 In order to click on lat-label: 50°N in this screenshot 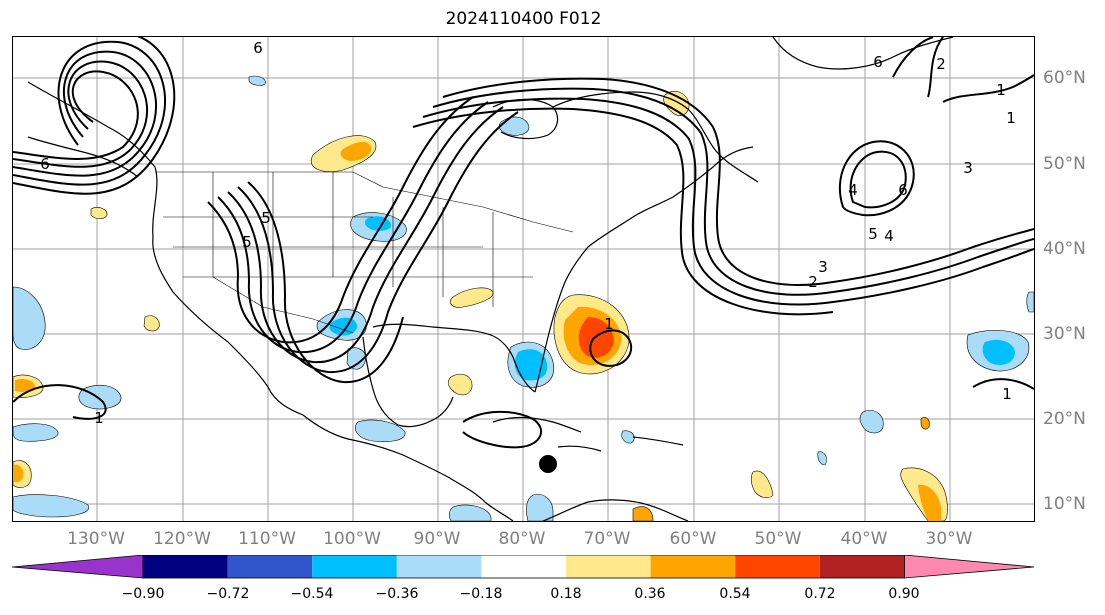, I will do `click(1064, 164)`.